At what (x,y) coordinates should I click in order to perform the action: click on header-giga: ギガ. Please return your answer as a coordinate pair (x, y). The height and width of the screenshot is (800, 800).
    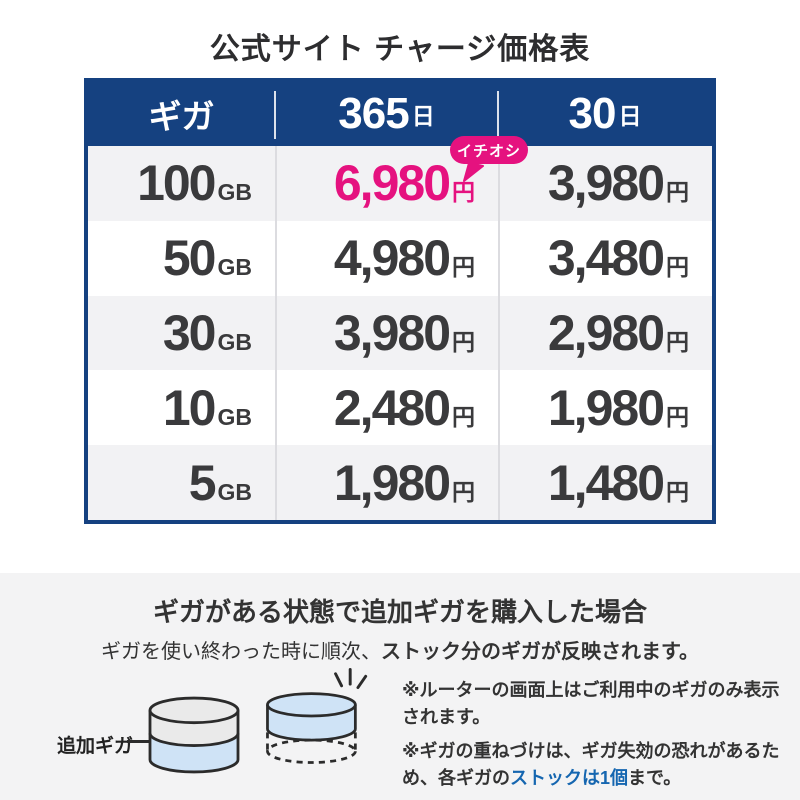
    Looking at the image, I should click on (181, 114).